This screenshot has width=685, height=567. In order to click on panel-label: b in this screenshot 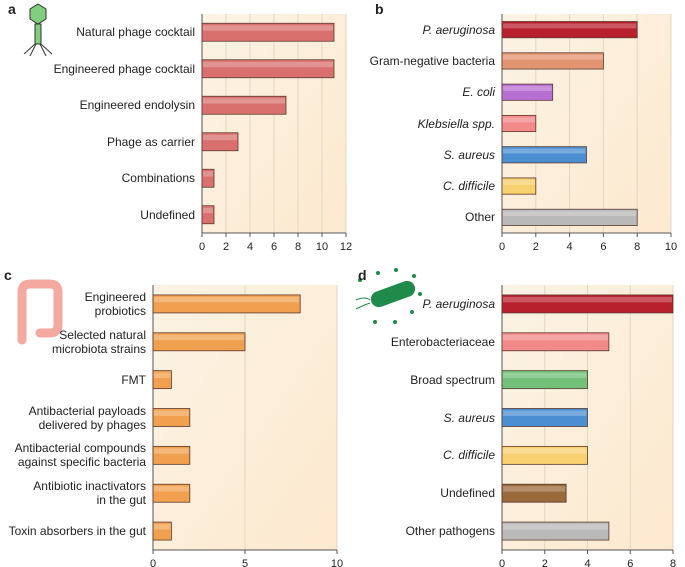, I will do `click(379, 9)`.